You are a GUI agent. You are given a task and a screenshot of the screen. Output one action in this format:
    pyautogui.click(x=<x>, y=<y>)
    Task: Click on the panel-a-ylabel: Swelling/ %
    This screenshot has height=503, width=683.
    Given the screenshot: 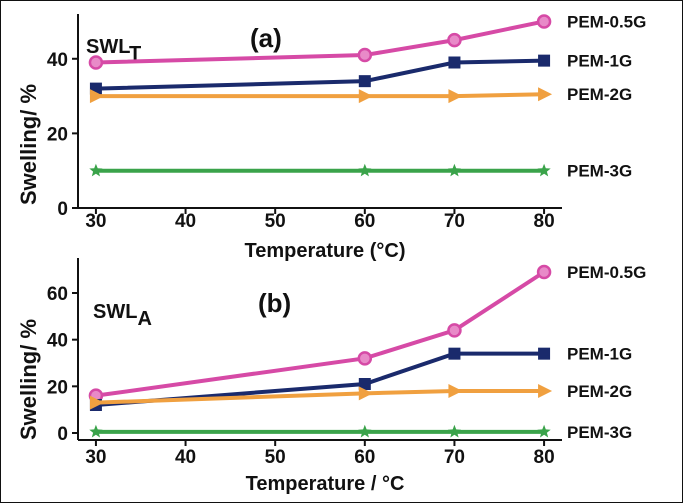 What is the action you would take?
    pyautogui.click(x=28, y=144)
    